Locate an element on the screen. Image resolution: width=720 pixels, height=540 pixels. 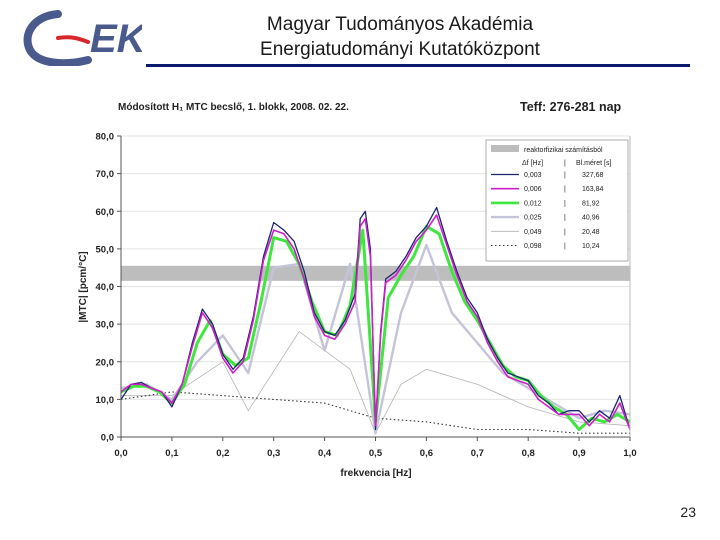
y-tick-label: 80,0 is located at coordinates (105, 137).